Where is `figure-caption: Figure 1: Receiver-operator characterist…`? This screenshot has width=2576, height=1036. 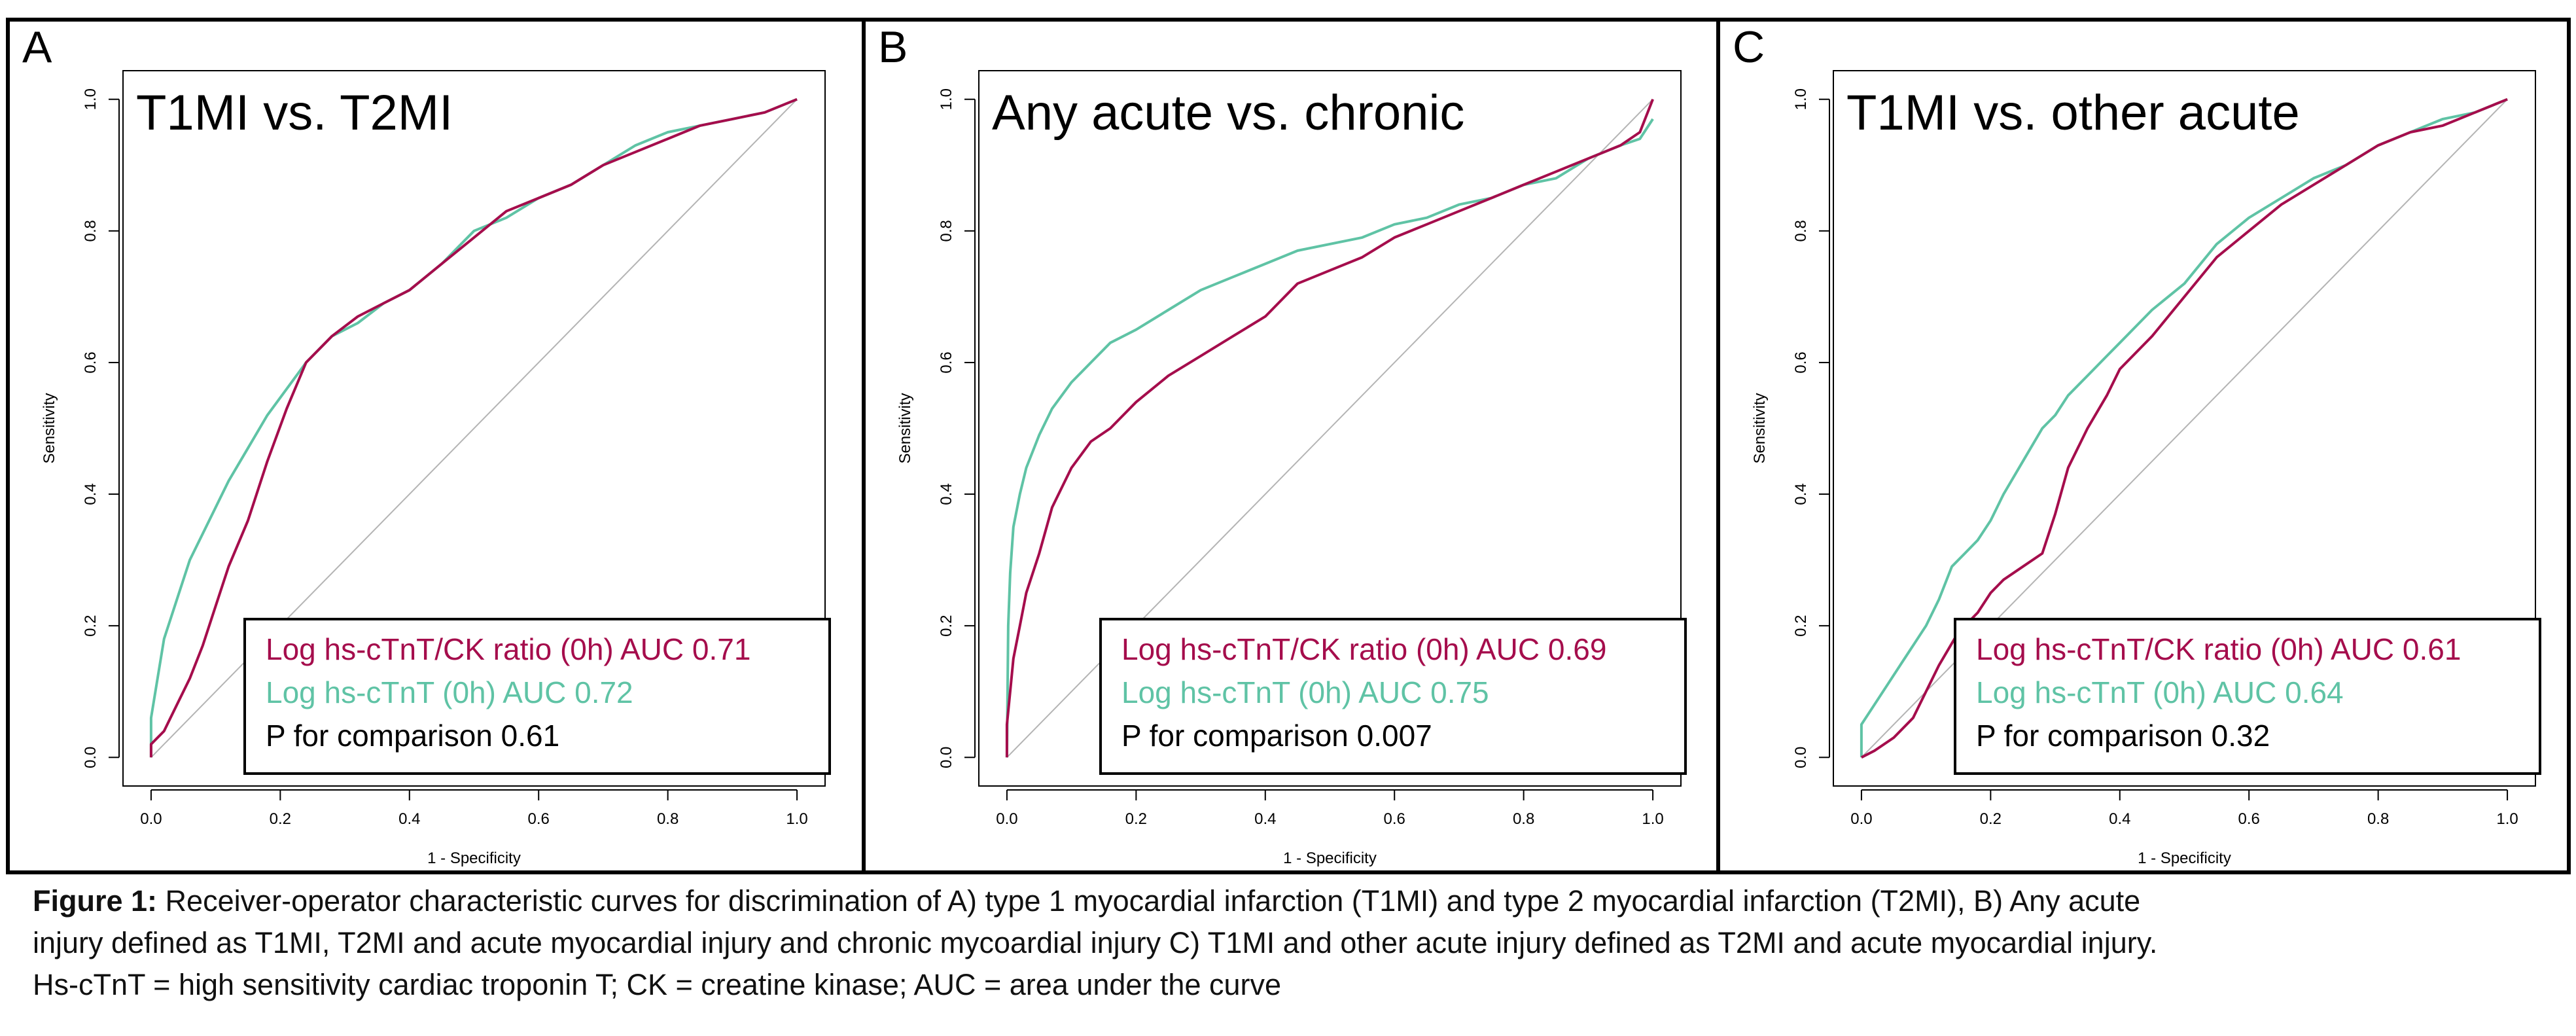
figure-caption: Figure 1: Receiver-operator characterist… is located at coordinates (1295, 943).